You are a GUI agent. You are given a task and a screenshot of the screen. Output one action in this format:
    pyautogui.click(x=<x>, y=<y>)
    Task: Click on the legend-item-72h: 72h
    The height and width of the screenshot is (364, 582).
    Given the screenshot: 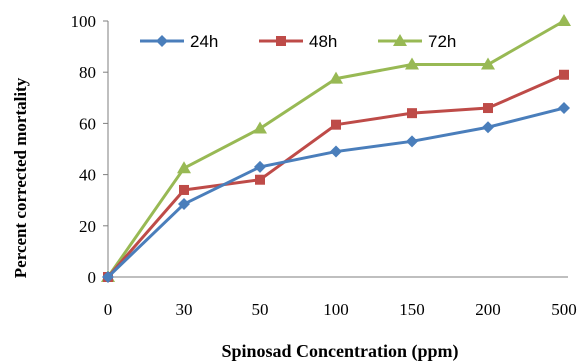 What is the action you would take?
    pyautogui.click(x=417, y=41)
    